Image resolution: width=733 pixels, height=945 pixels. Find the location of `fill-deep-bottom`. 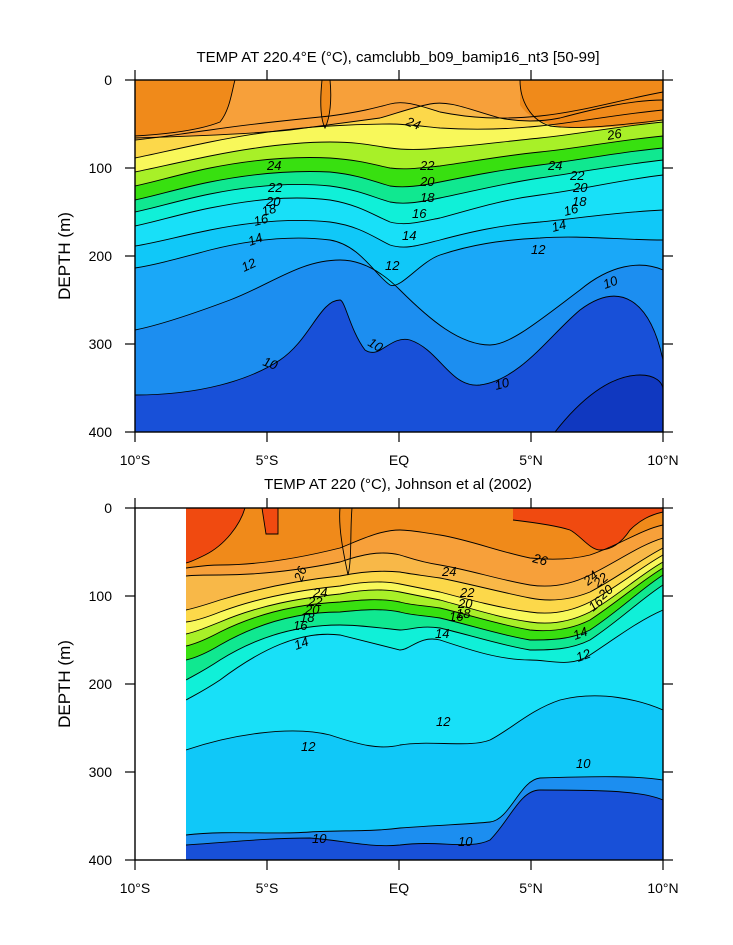

fill-deep-bottom is located at coordinates (609, 403).